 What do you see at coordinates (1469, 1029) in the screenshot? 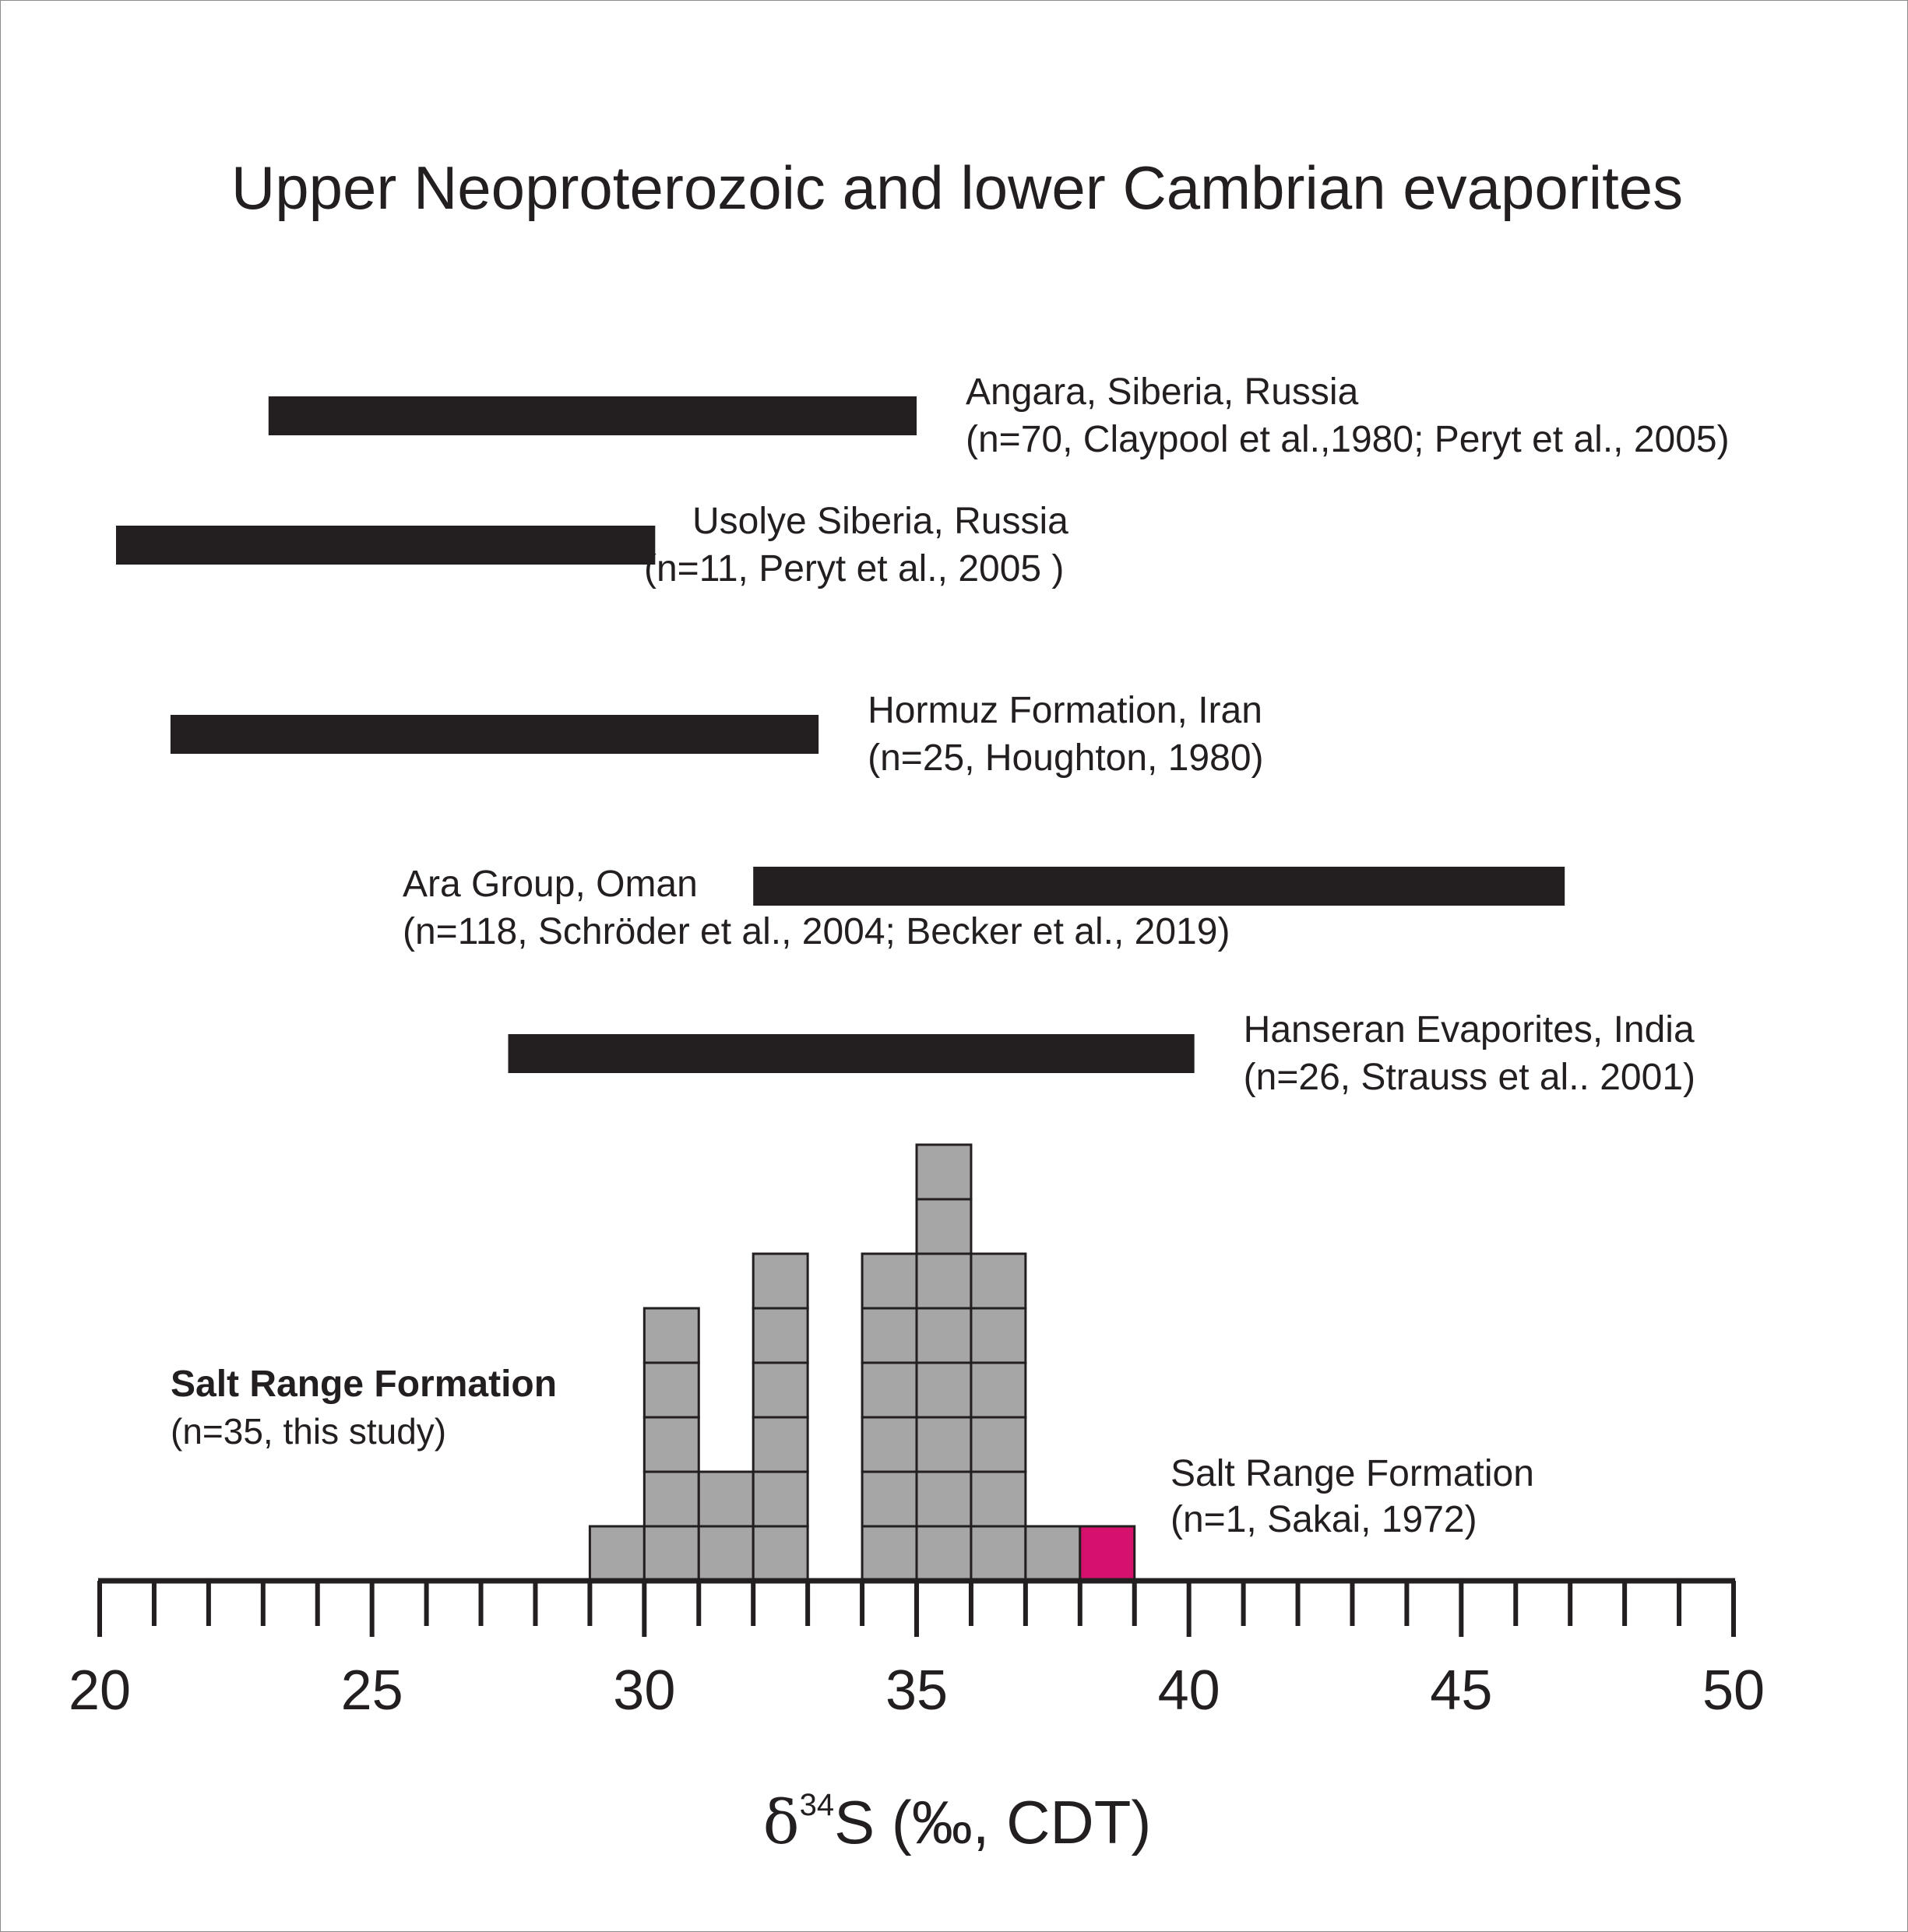
I see `range-label-5-line1: Hanseran Evaporites, India` at bounding box center [1469, 1029].